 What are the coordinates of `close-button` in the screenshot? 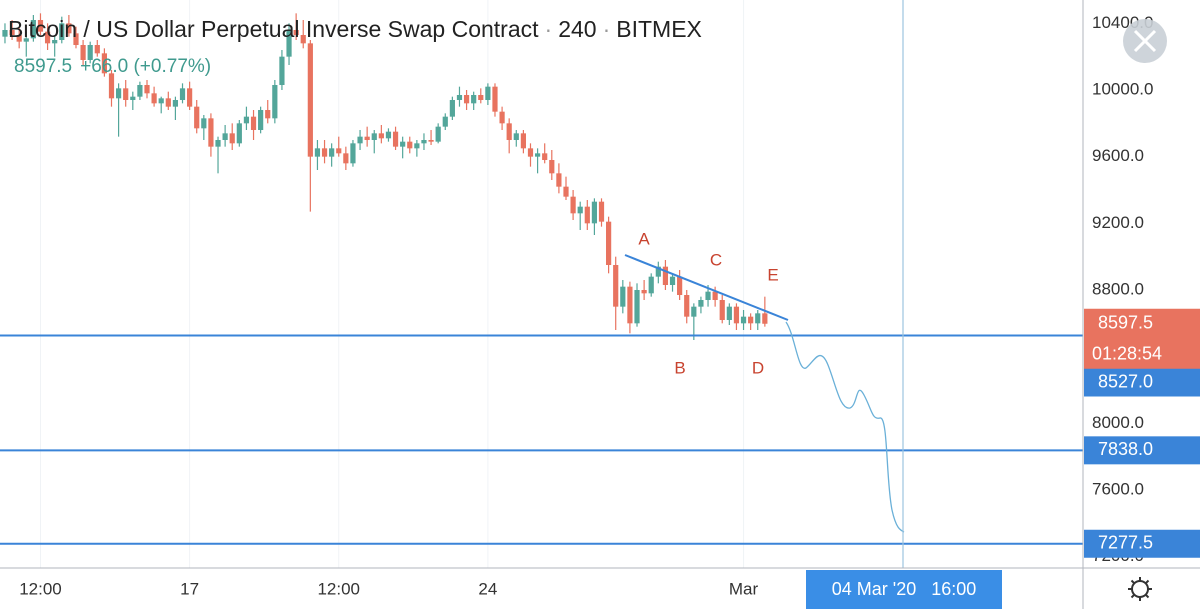 It's located at (1145, 41).